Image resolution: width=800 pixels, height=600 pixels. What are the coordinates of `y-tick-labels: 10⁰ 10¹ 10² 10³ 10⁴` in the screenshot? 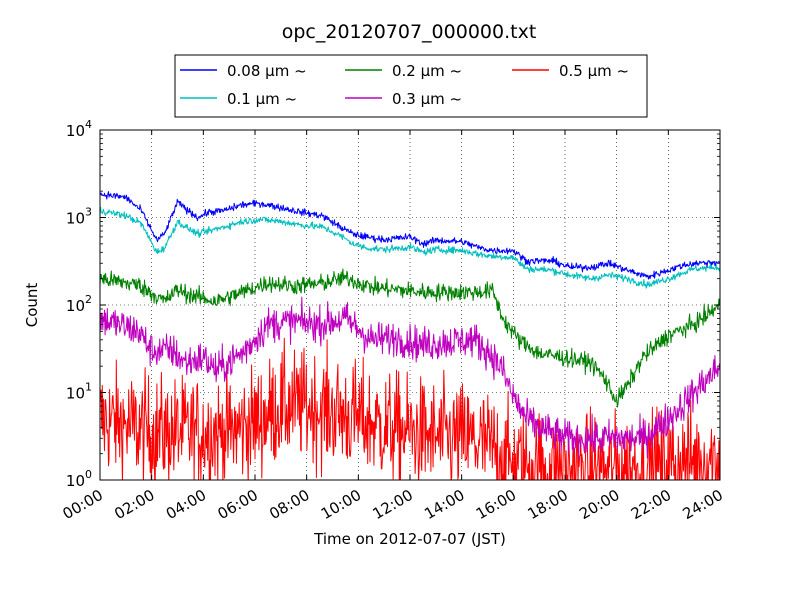 It's located at (79, 304).